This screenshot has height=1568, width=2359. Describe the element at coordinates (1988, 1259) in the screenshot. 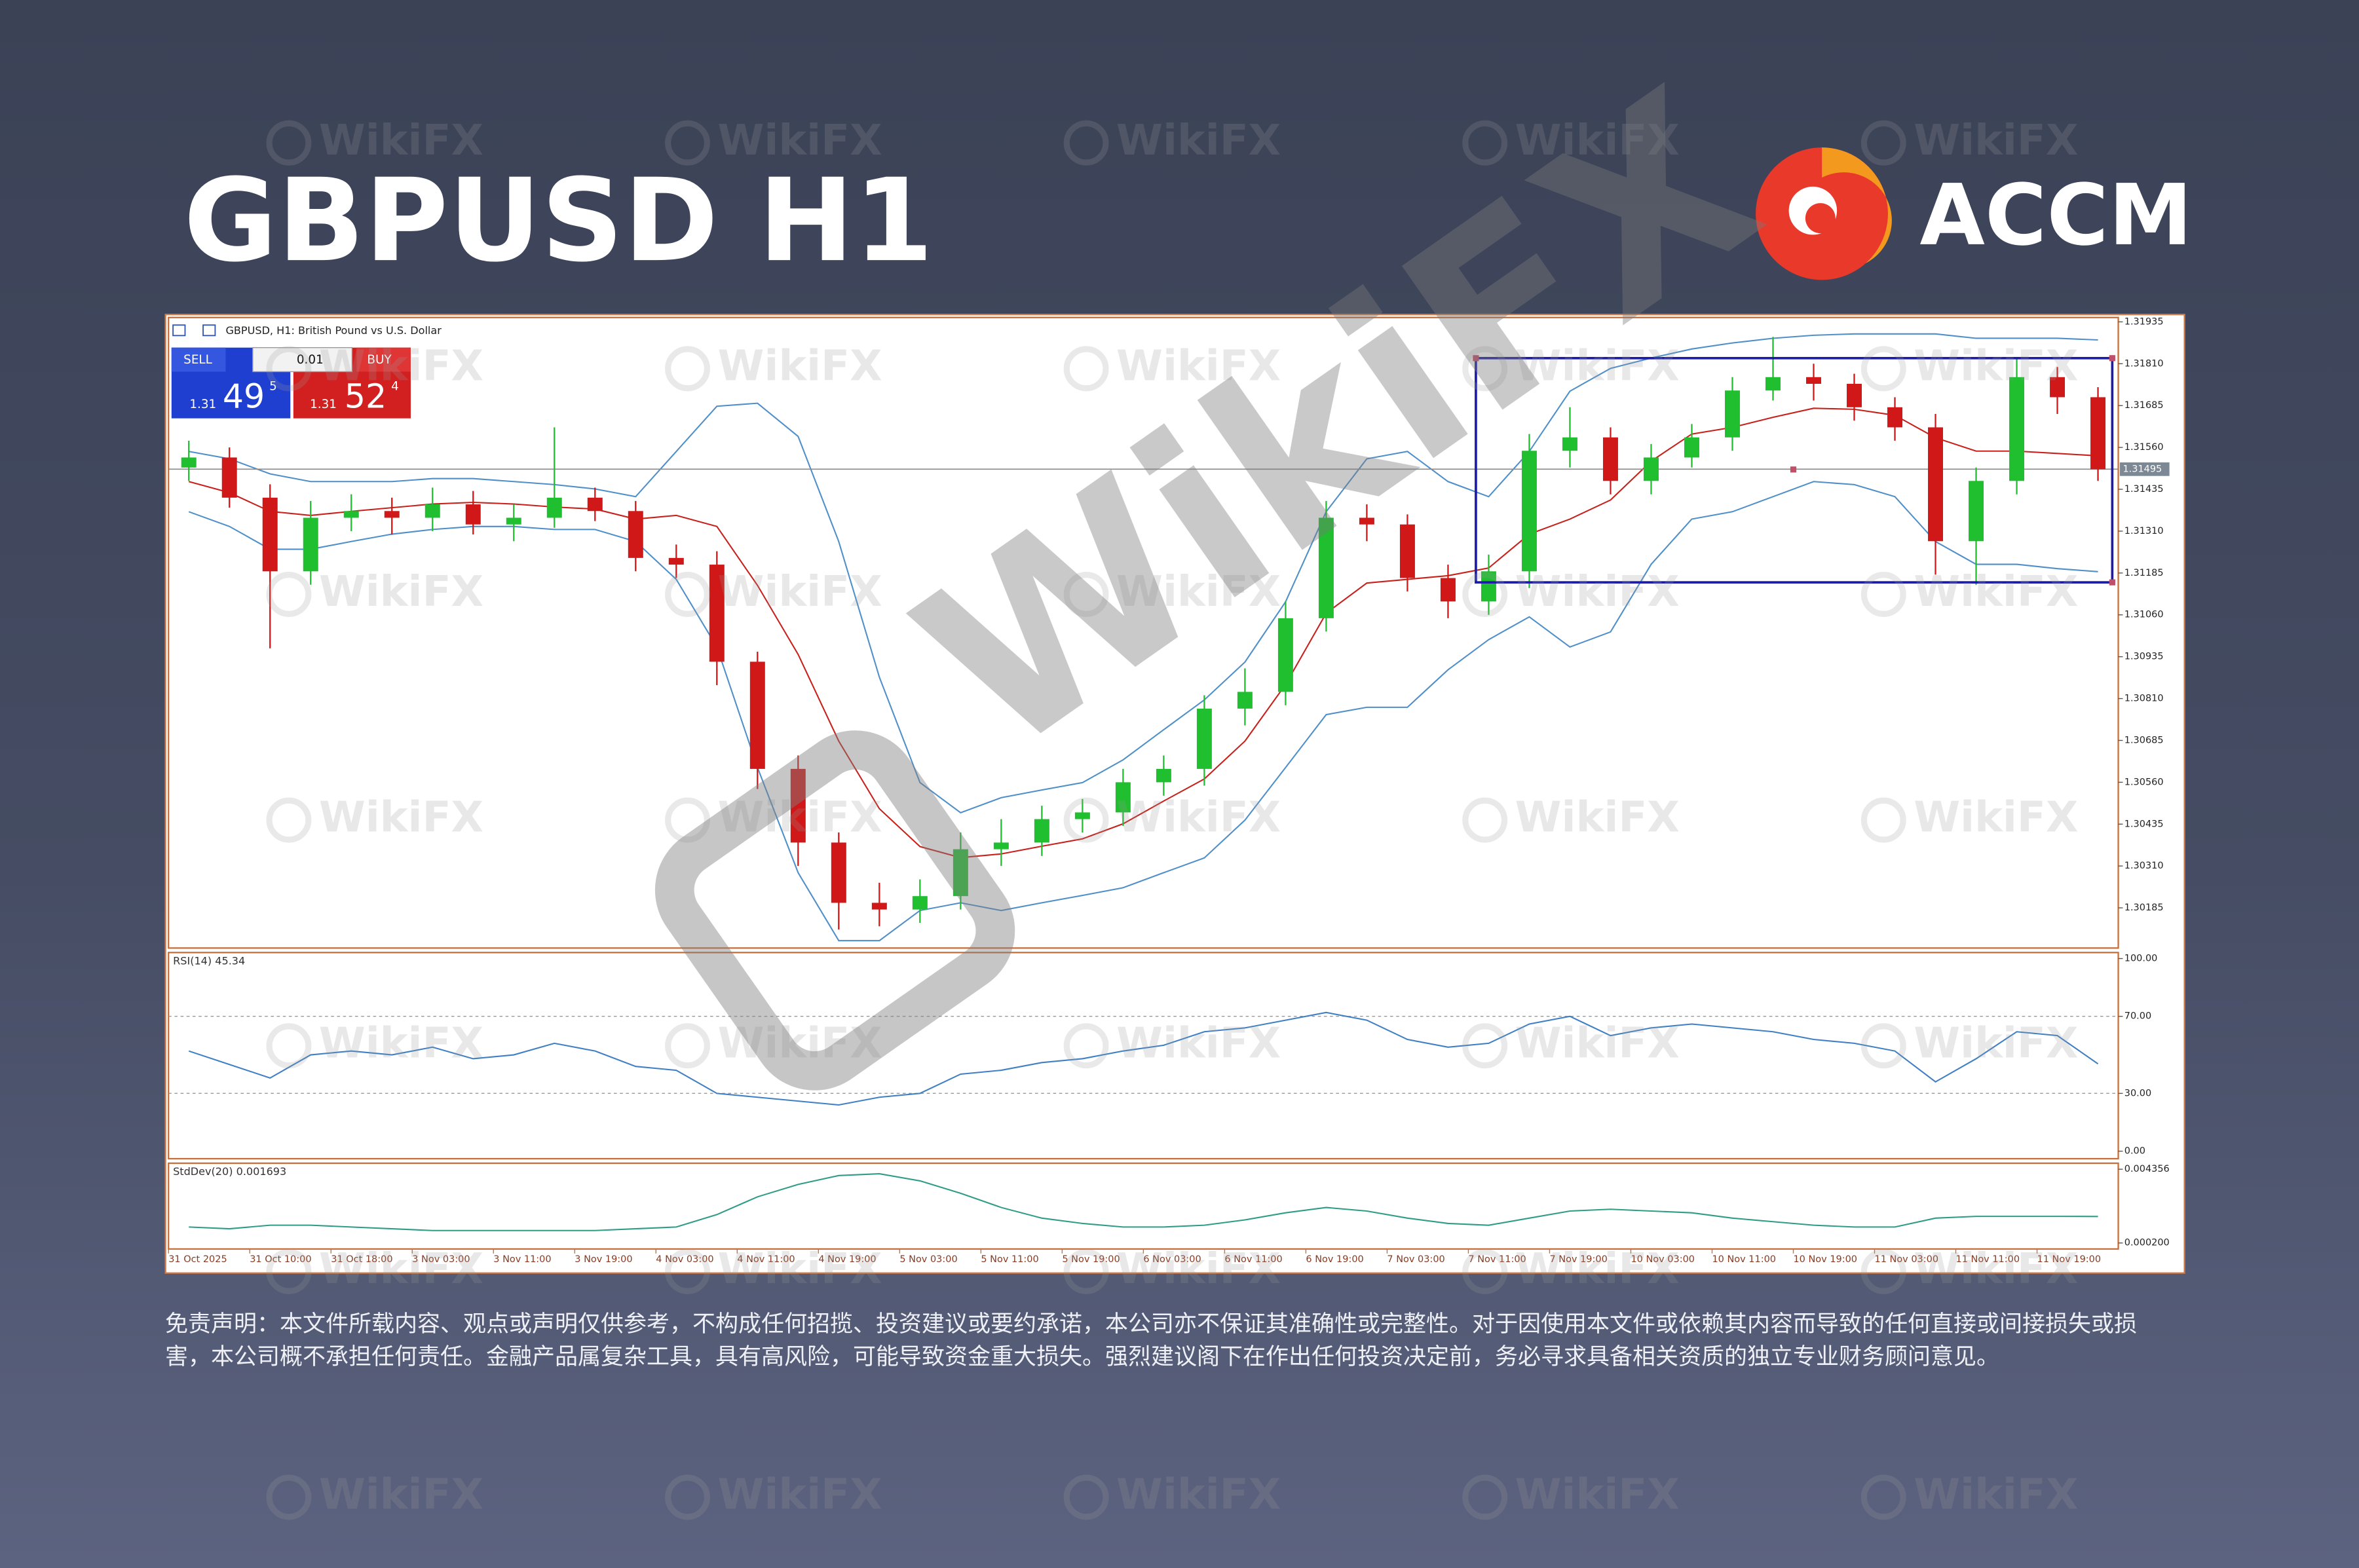

I see `x-tick-label: 11 Nov 11:00` at that location.